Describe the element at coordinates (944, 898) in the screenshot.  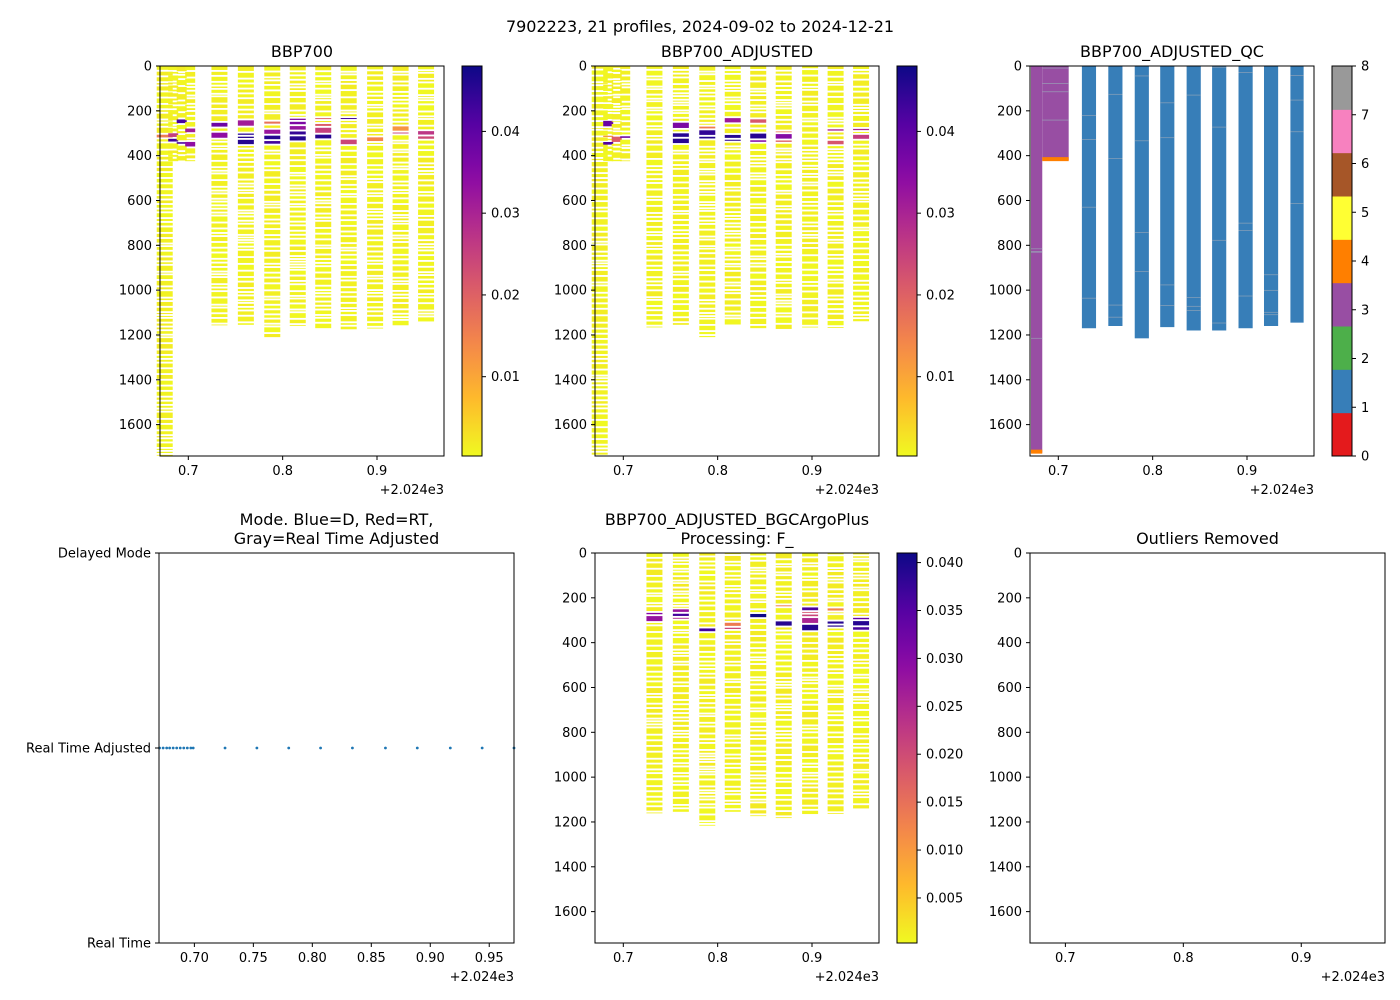
I see `colorbar-tick-label: 0.005` at that location.